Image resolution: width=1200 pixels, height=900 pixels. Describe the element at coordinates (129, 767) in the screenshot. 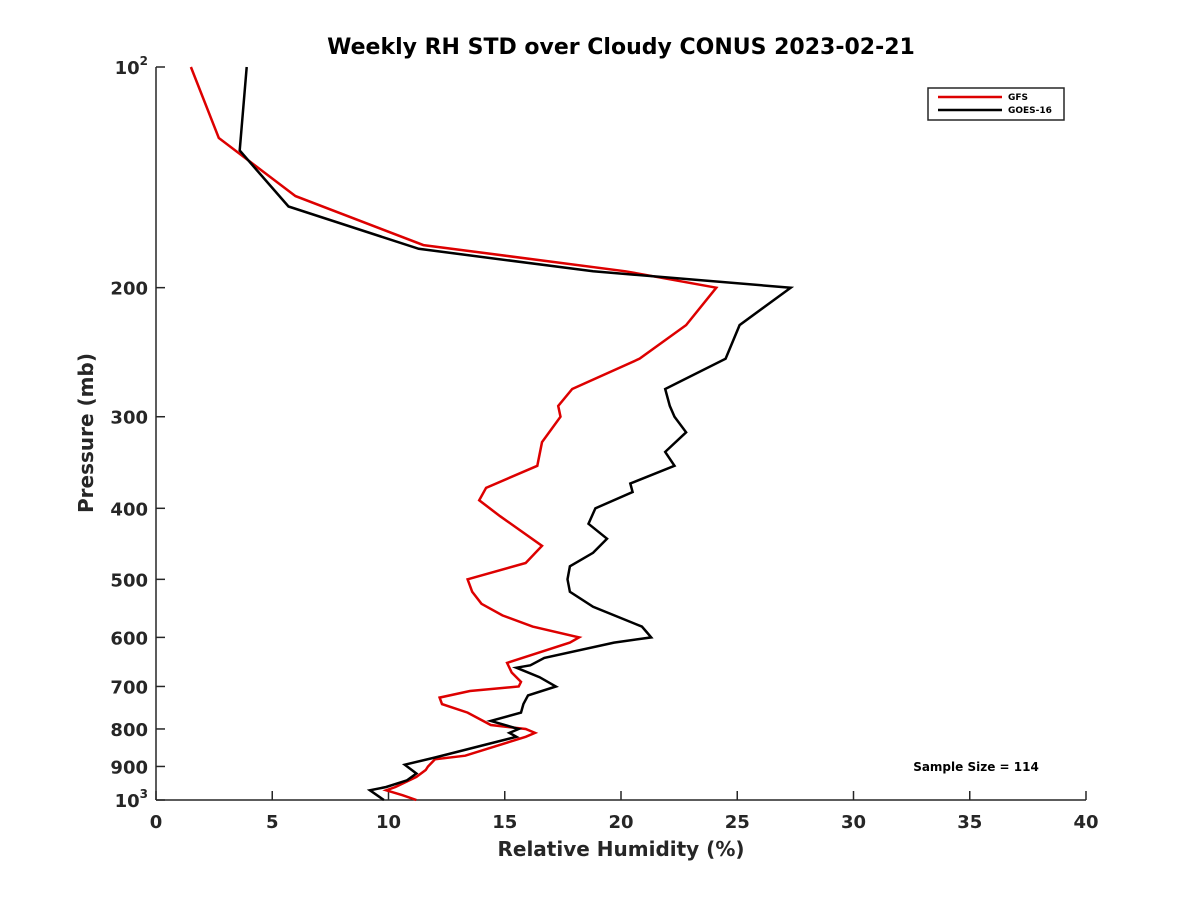

I see `y-tick-label: 900` at that location.